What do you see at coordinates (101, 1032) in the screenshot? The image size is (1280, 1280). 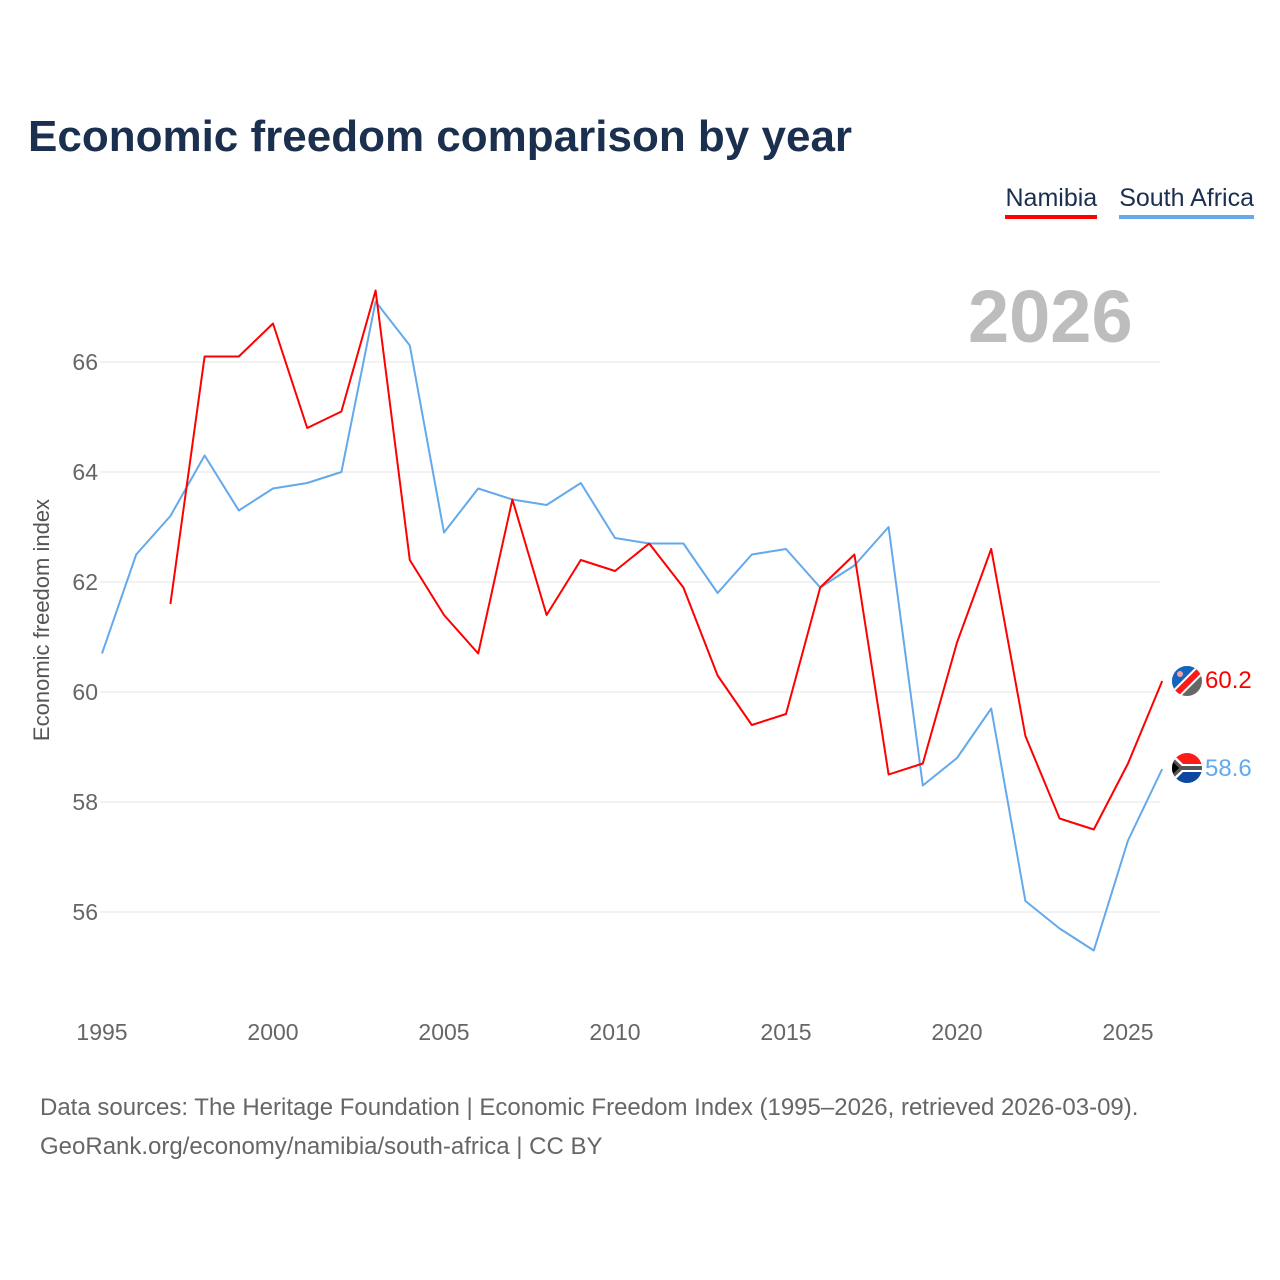 I see `x-tick-label: 1995` at bounding box center [101, 1032].